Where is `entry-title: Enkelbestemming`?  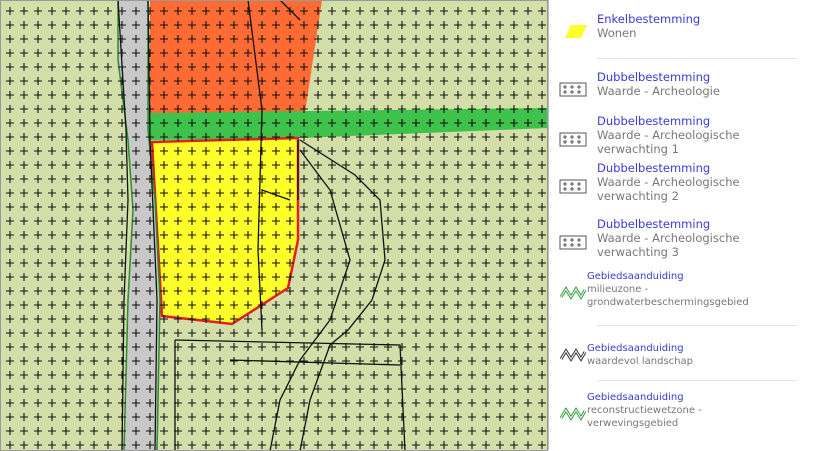 entry-title: Enkelbestemming is located at coordinates (649, 19).